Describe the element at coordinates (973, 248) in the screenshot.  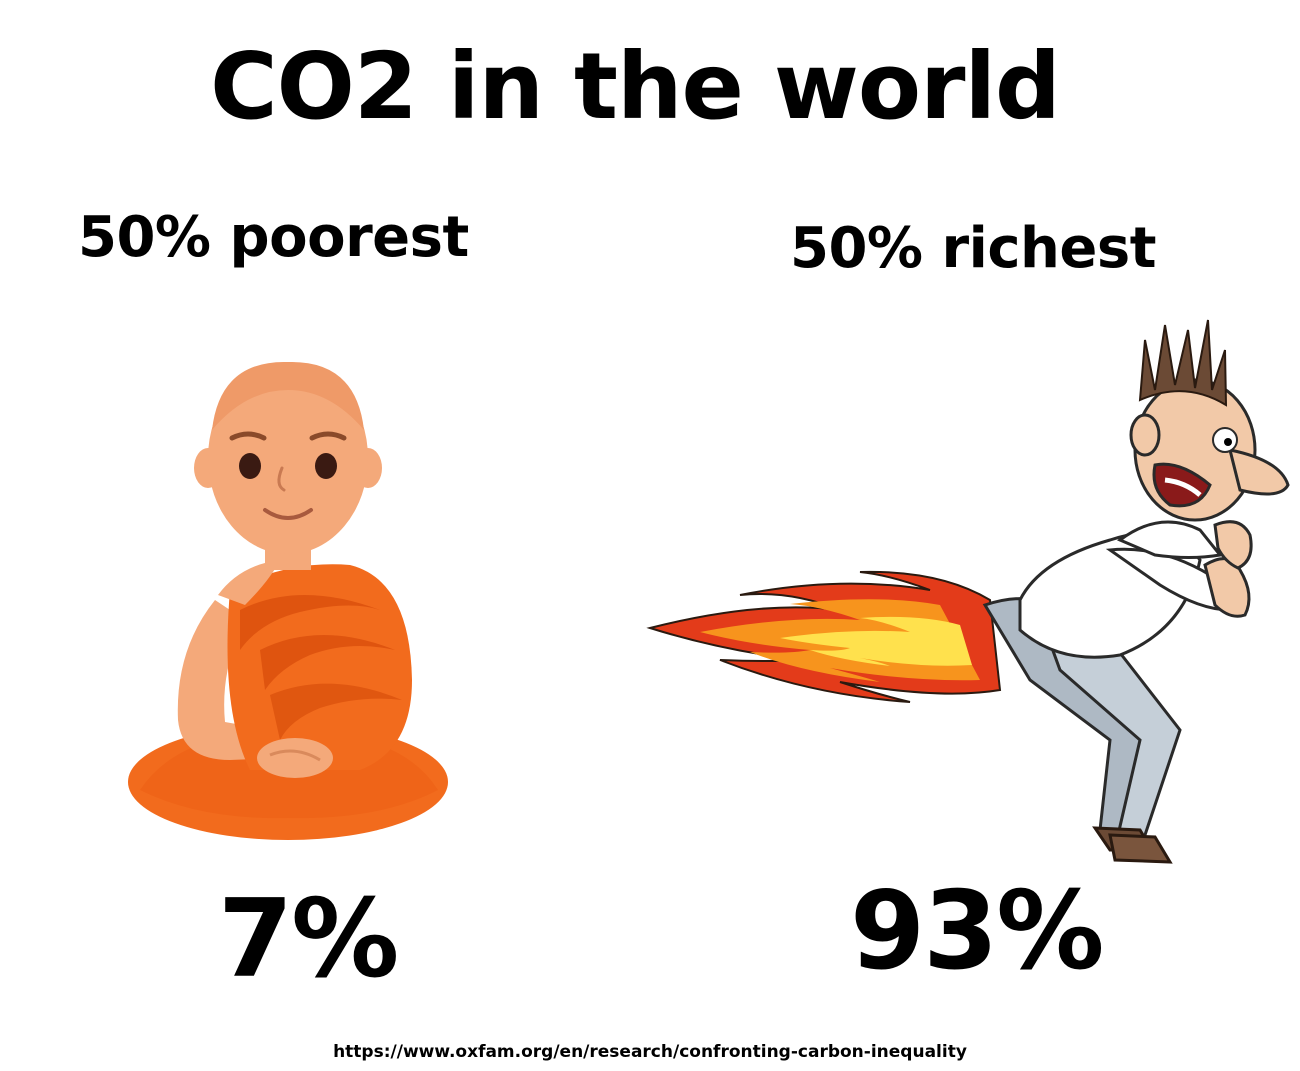
I see `richest-label: 50% richest` at that location.